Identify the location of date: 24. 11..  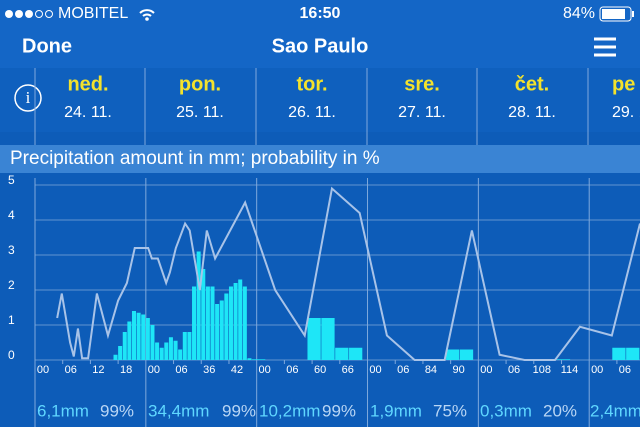
(88, 112).